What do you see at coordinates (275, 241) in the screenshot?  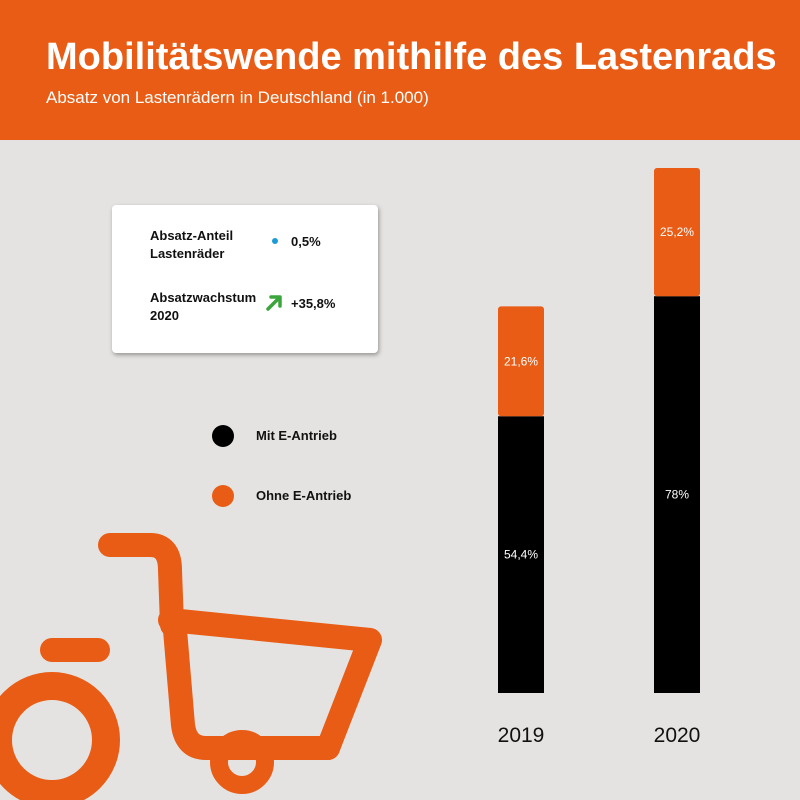 I see `dot-icon` at bounding box center [275, 241].